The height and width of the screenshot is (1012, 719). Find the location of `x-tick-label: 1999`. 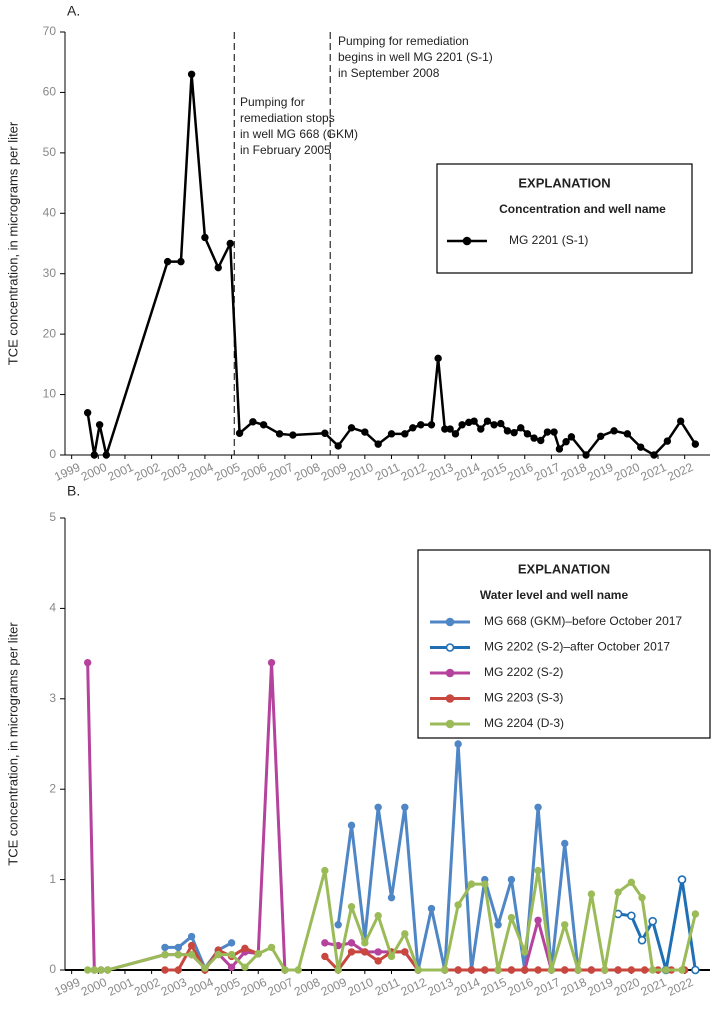

x-tick-label: 1999 is located at coordinates (67, 472).